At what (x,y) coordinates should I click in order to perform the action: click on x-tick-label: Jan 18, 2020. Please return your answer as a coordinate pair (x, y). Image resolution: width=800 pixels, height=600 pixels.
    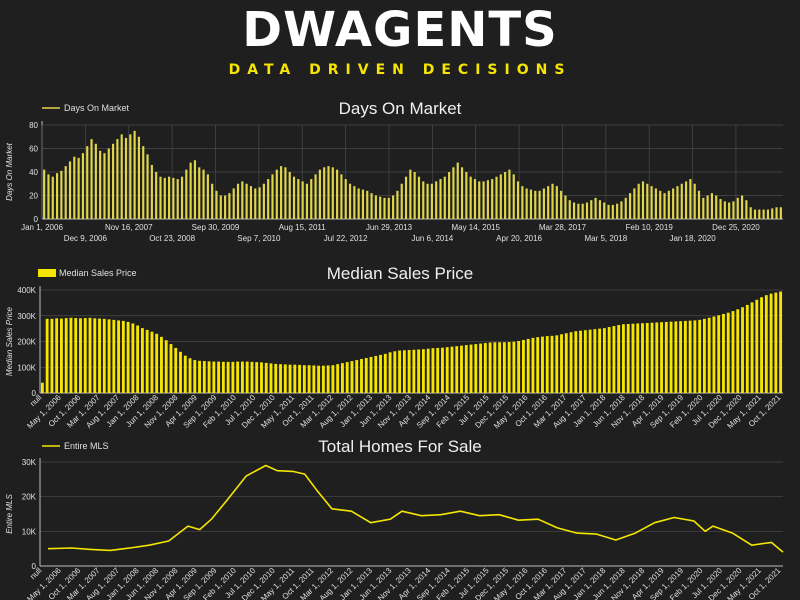
    Looking at the image, I should click on (692, 238).